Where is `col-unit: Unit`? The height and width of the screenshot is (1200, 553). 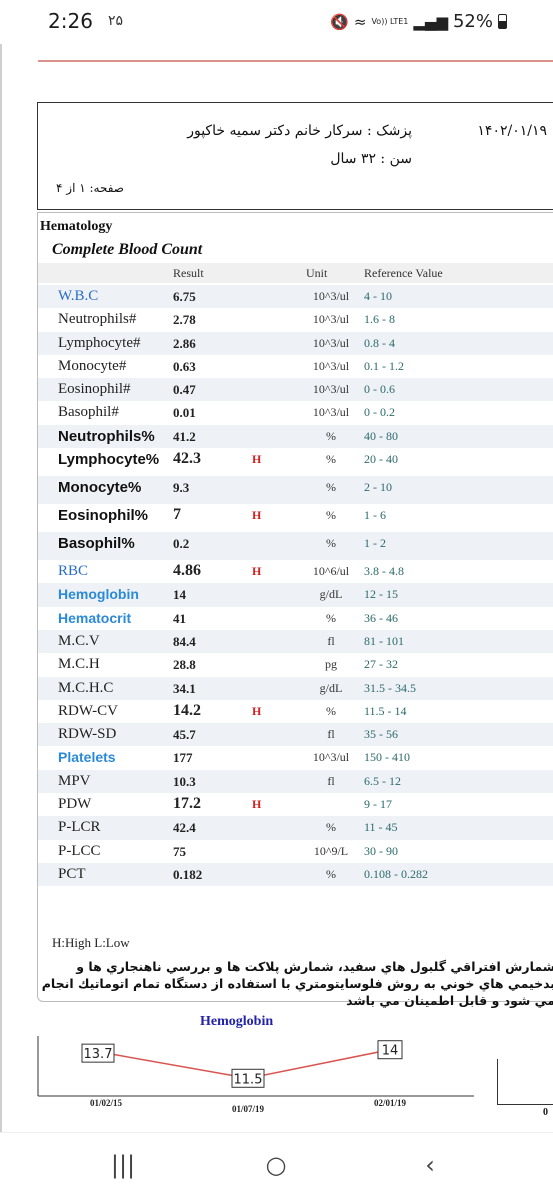 col-unit: Unit is located at coordinates (317, 273).